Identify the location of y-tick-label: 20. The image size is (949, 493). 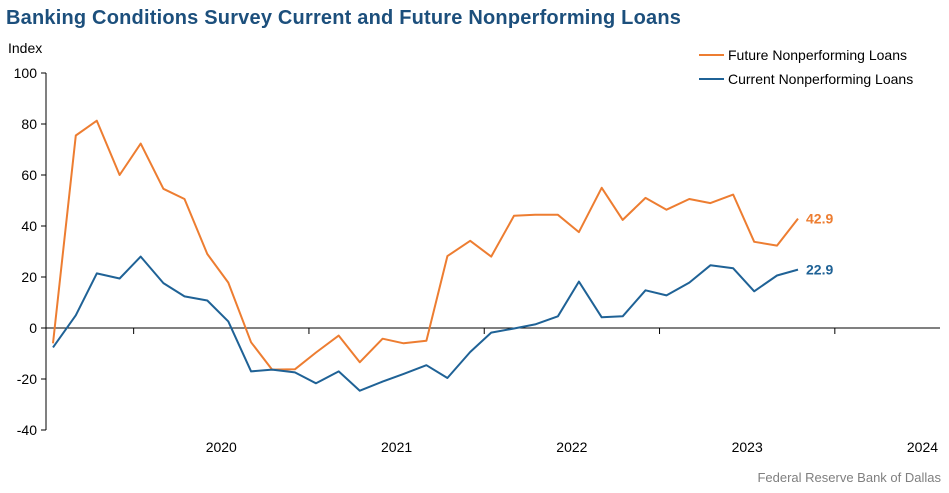
(29, 277).